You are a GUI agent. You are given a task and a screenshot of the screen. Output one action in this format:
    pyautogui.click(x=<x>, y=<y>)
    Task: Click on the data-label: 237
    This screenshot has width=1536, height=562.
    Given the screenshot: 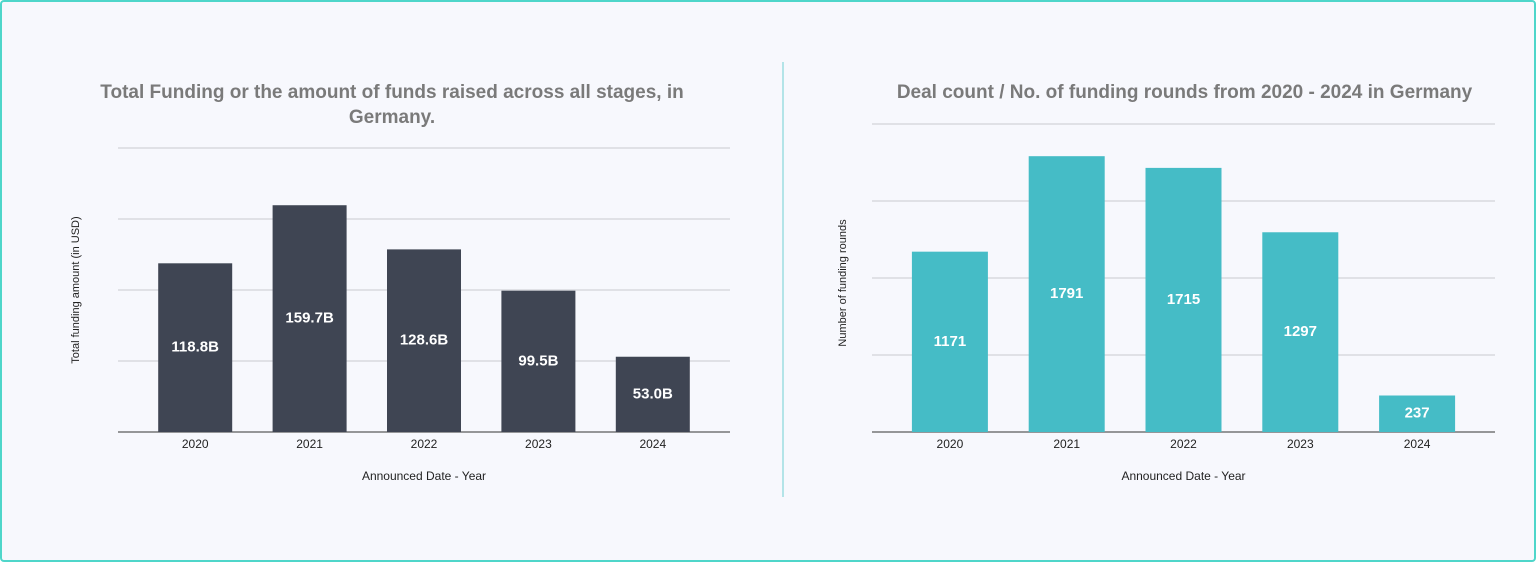 What is the action you would take?
    pyautogui.click(x=1417, y=413)
    